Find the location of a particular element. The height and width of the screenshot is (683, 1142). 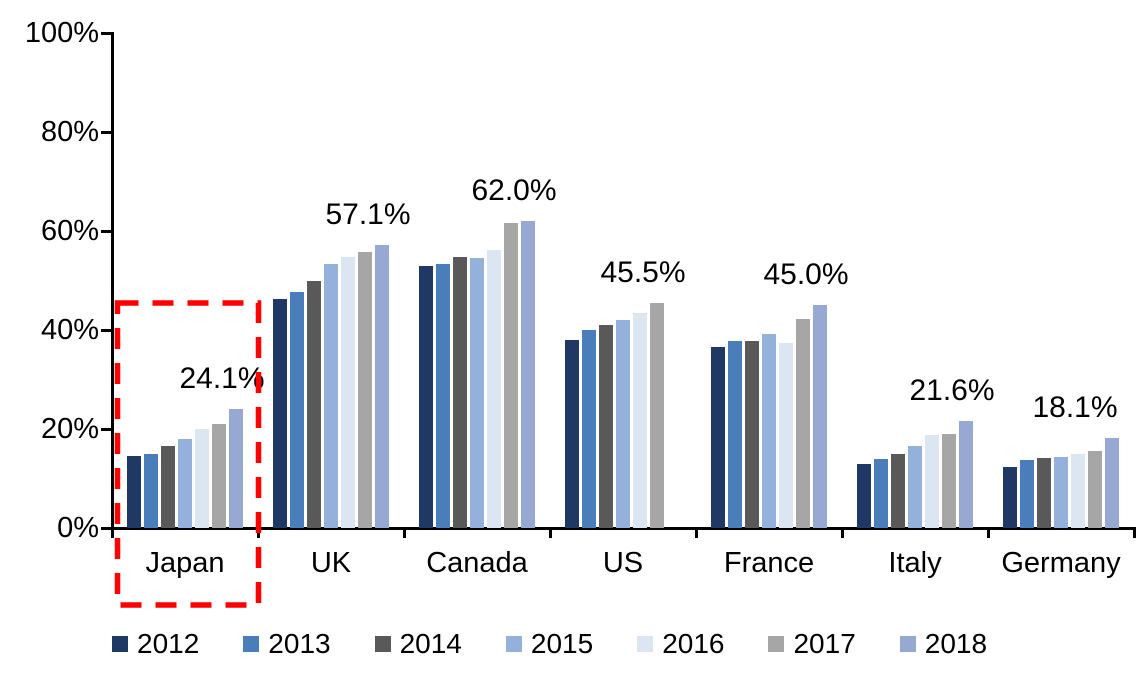

x-axis-line is located at coordinates (623, 528).